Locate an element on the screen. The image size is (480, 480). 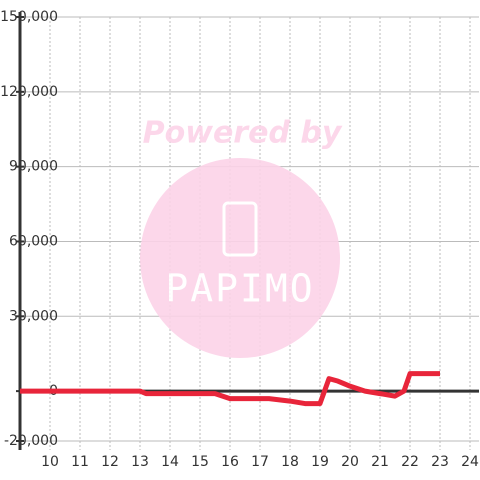
y-tick-label: 60,000 is located at coordinates (33, 241).